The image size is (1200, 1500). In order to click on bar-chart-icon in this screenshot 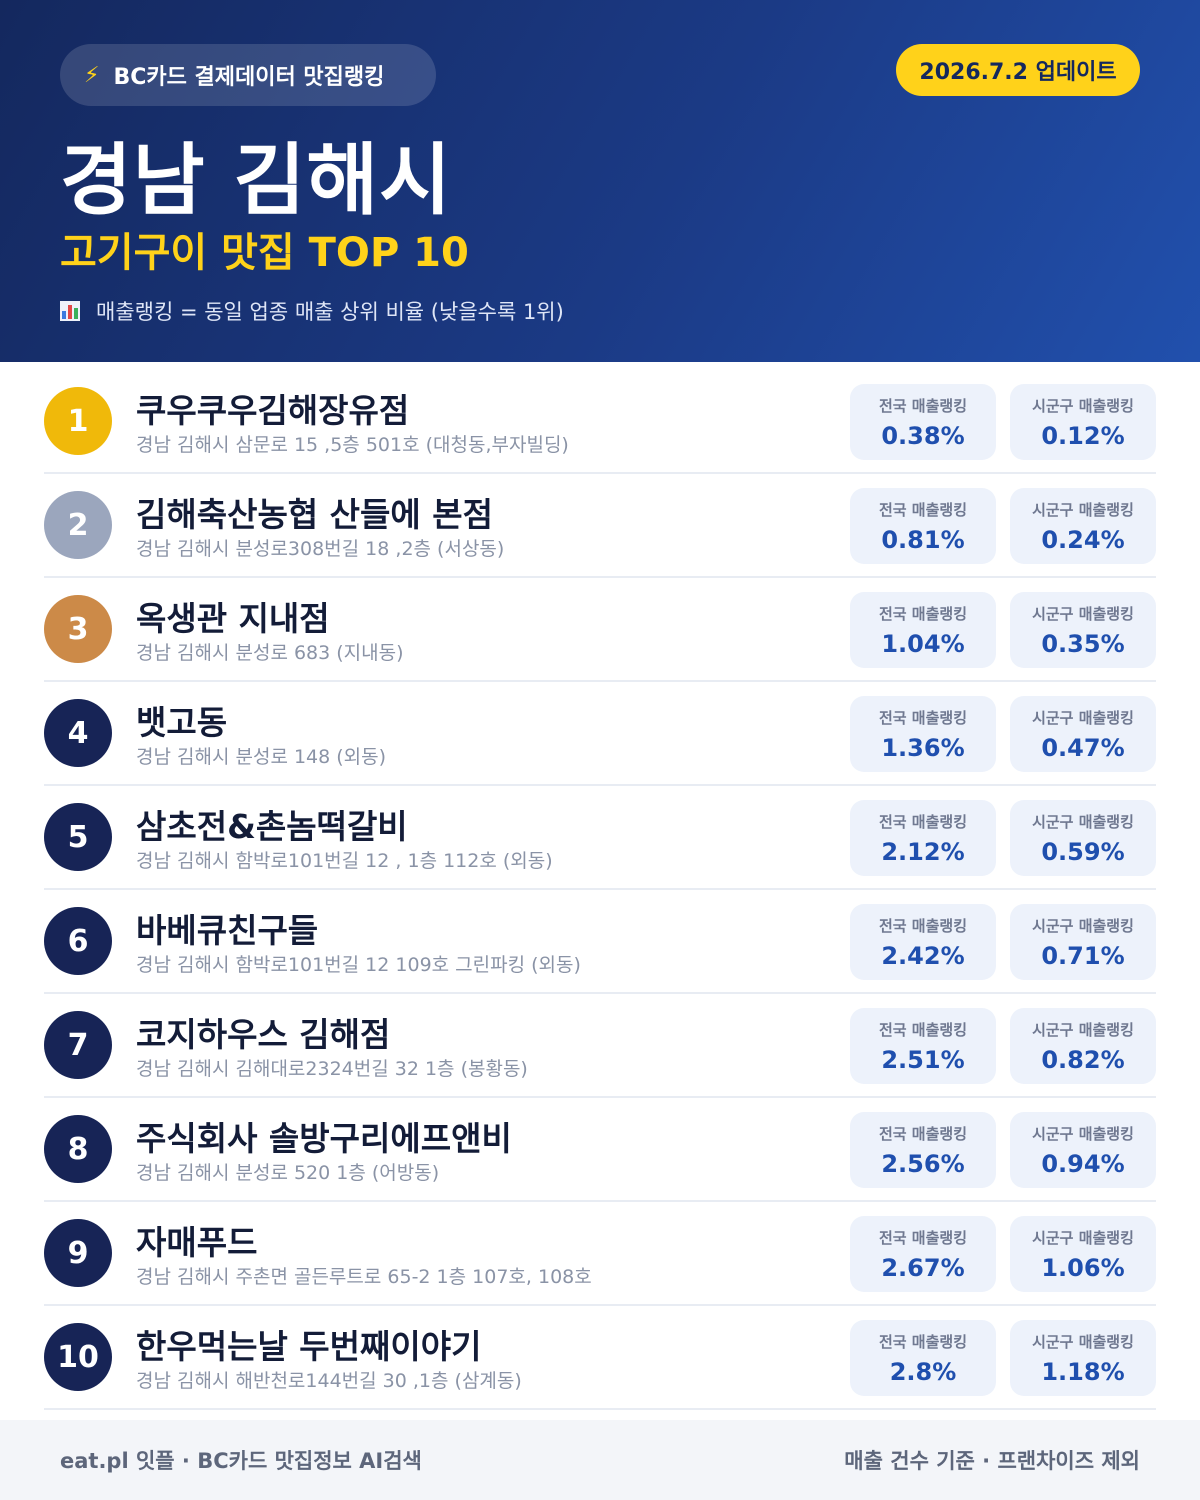, I will do `click(70, 311)`.